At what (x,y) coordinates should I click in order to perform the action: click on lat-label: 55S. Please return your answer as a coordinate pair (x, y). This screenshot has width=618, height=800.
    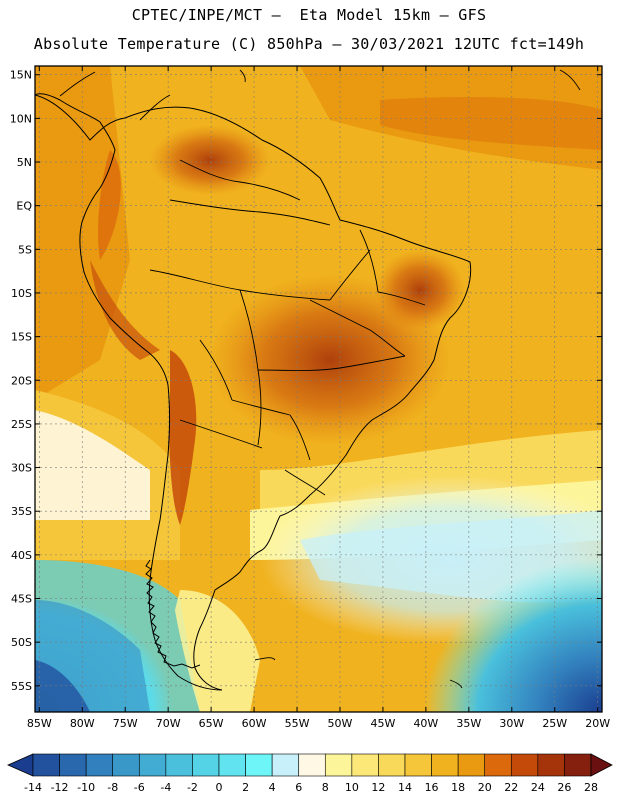
    Looking at the image, I should click on (21, 686).